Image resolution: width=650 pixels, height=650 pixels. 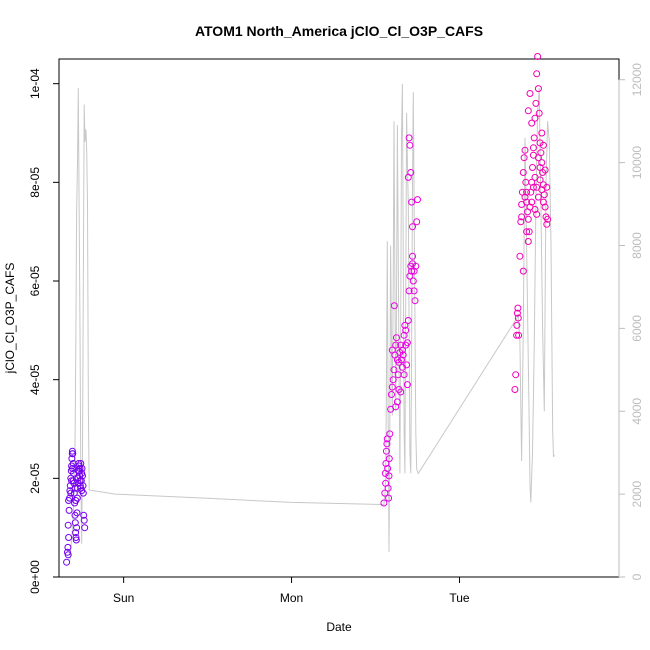 What do you see at coordinates (637, 328) in the screenshot?
I see `y2-tick-label: 6000` at bounding box center [637, 328].